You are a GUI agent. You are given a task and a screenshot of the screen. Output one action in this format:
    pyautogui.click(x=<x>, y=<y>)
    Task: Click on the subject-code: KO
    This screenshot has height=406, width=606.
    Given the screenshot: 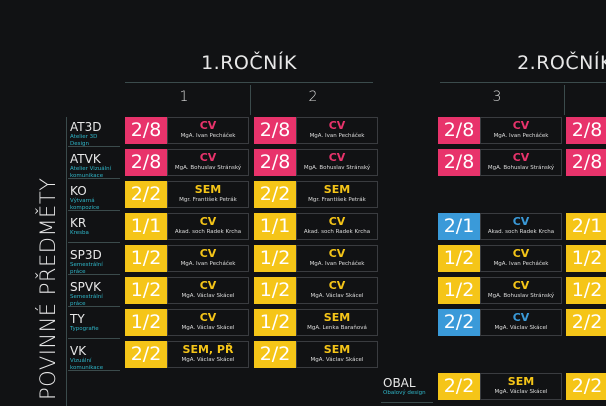 What is the action you would take?
    pyautogui.click(x=78, y=191)
    